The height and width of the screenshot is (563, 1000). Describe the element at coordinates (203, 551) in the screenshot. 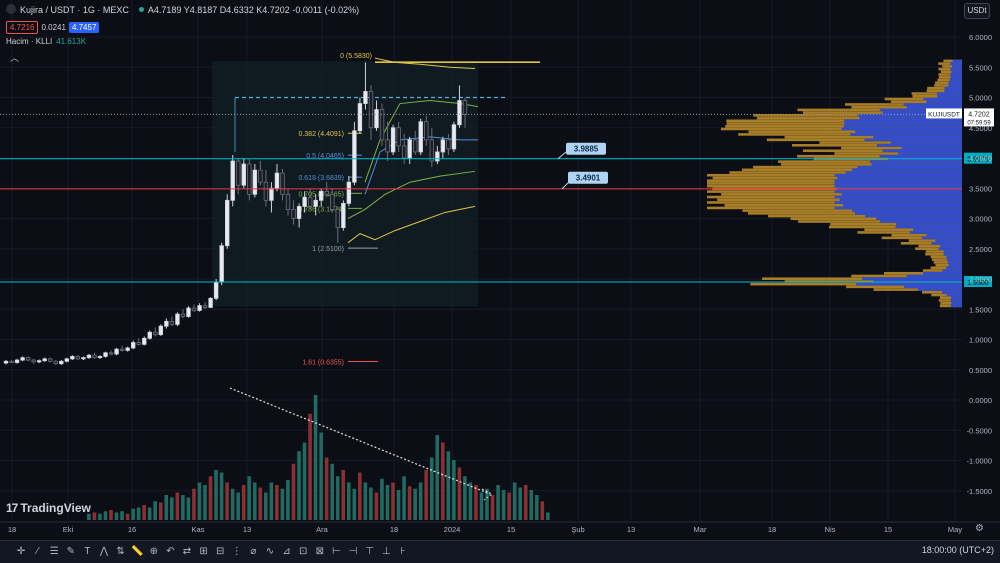

I see `fib-icon: ⊞` at that location.